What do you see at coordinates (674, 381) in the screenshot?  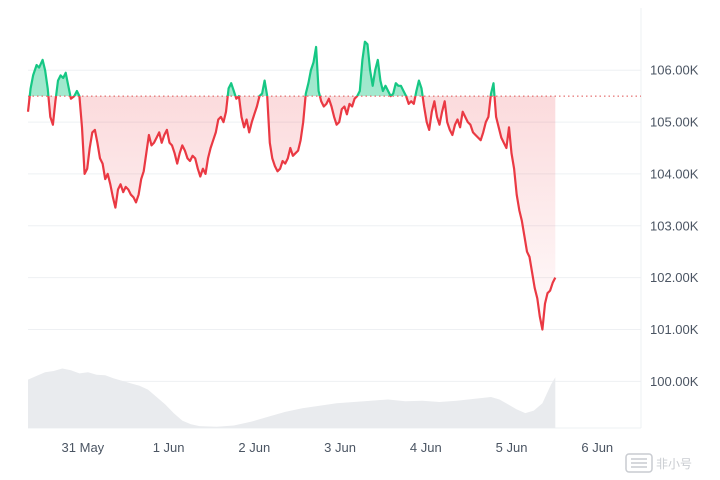 I see `y-tick-label: 100.00K` at bounding box center [674, 381].